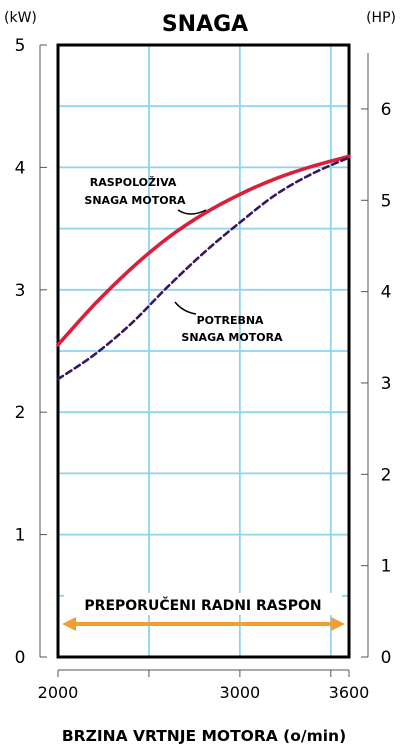  I want to click on range-arrow-head-left, so click(69, 624).